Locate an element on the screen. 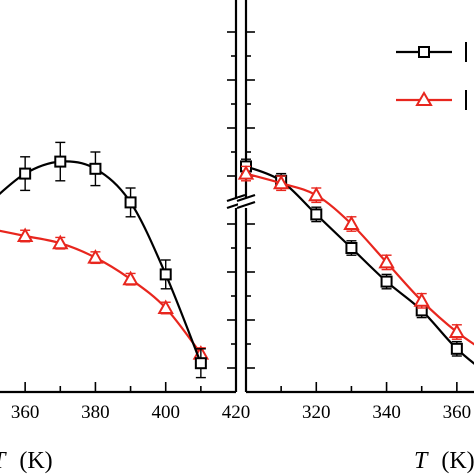 This screenshot has width=474, height=474. series-triangle is located at coordinates (105, 294).